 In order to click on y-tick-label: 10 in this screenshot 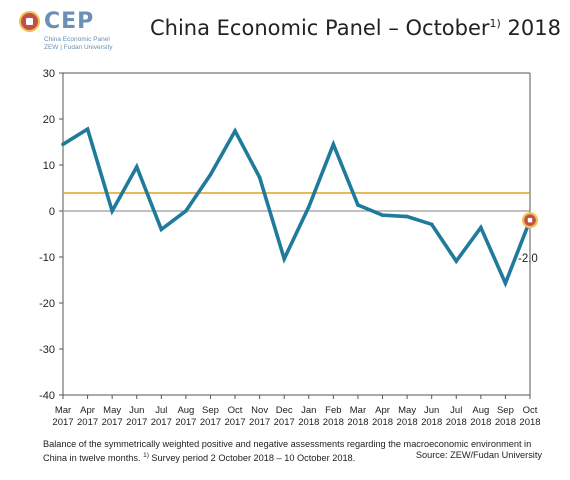, I will do `click(49, 166)`.